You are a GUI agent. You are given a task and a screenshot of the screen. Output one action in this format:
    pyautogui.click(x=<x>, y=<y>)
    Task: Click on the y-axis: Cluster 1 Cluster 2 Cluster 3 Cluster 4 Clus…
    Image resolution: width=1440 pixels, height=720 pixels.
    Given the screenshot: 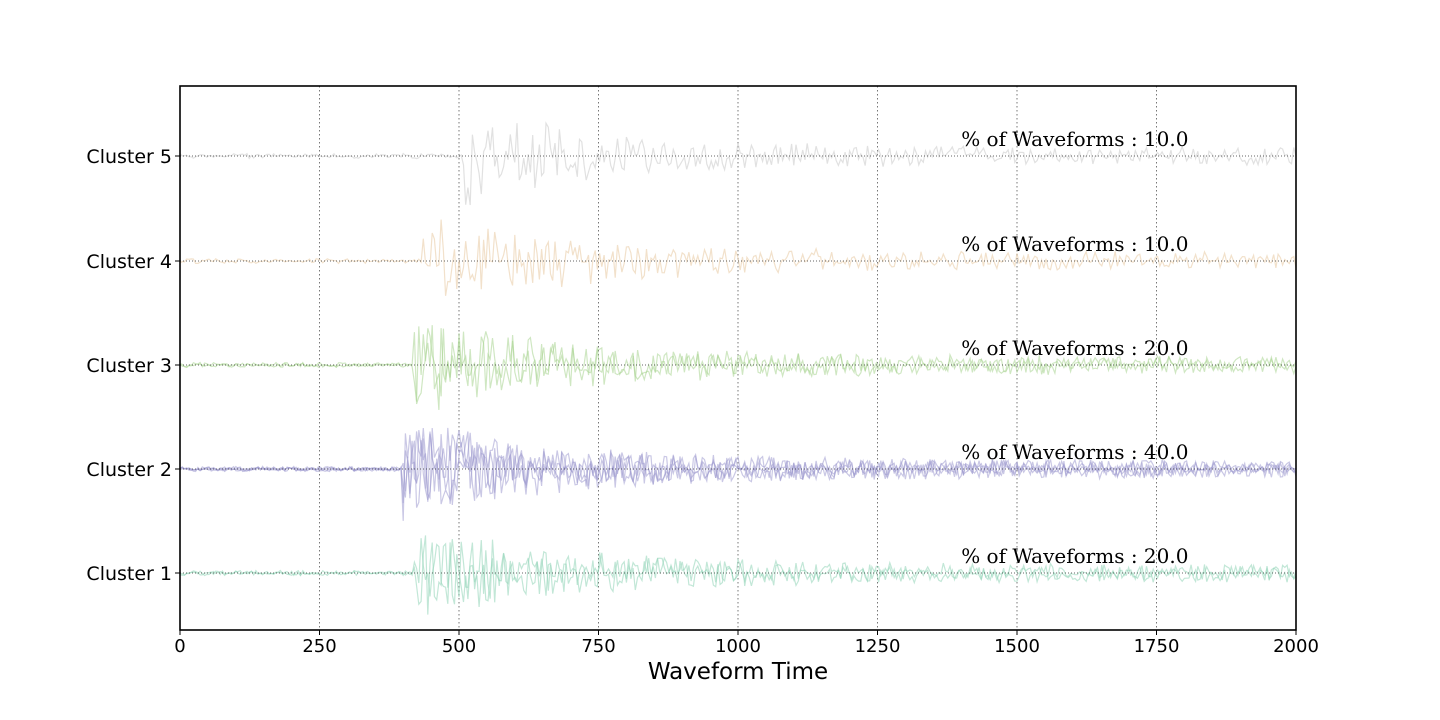 What is the action you would take?
    pyautogui.click(x=133, y=365)
    